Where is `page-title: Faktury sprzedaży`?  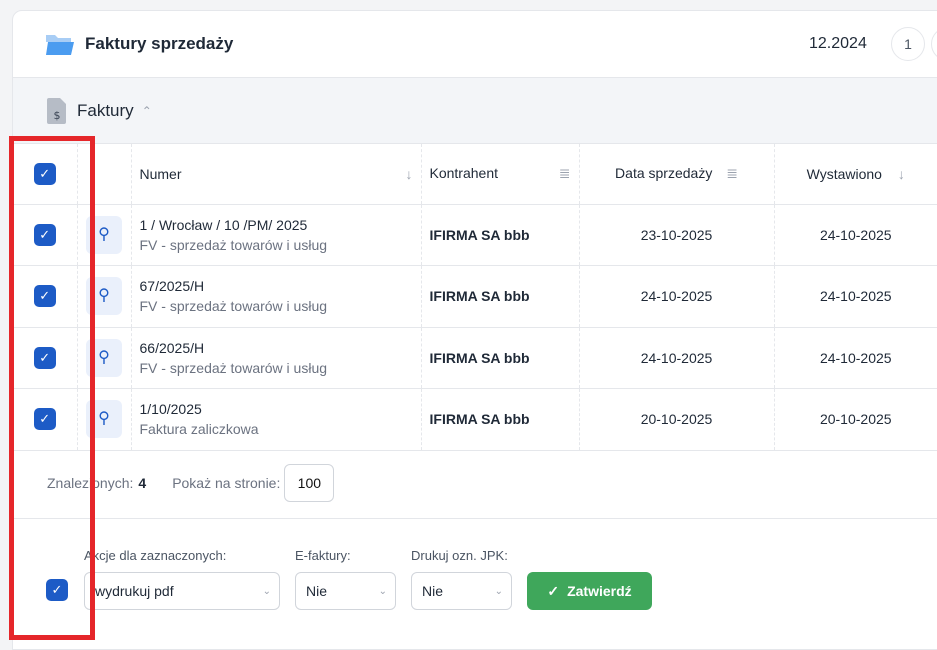 page-title: Faktury sprzedaży is located at coordinates (159, 43).